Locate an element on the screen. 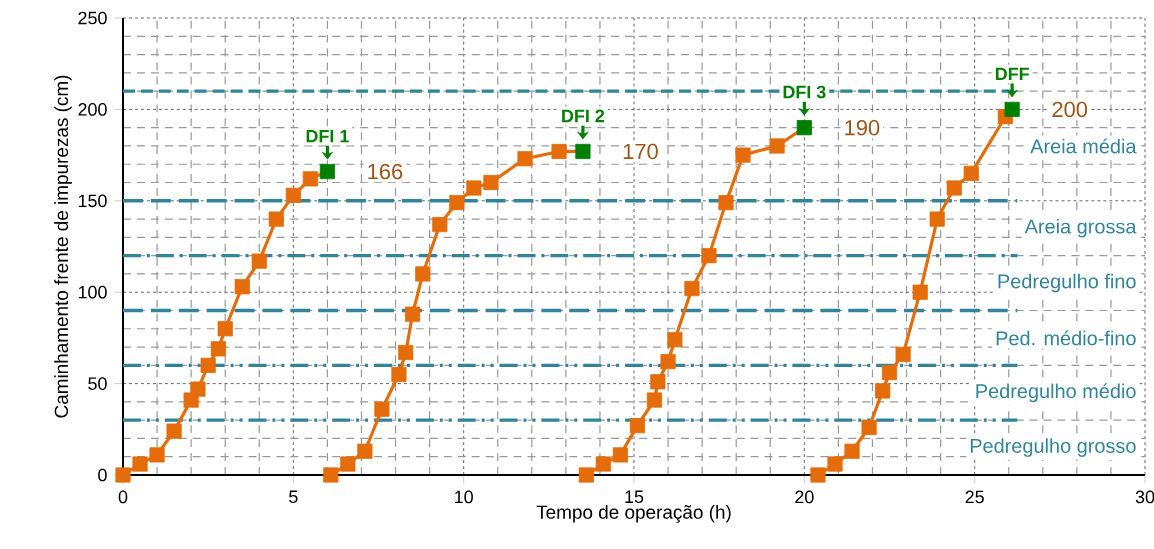  ref-line-label: Ped. médio-fino is located at coordinates (1066, 338).